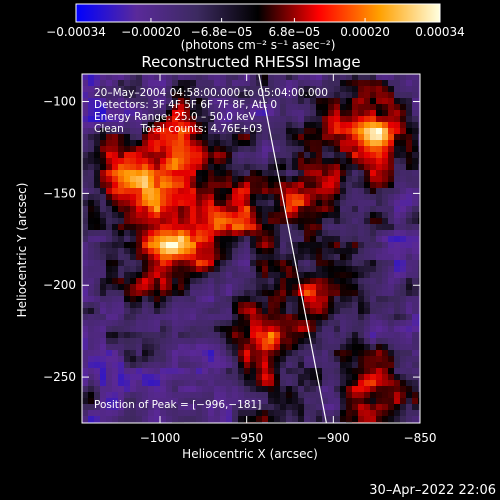 The height and width of the screenshot is (500, 500). I want to click on plot-title: Reconstructed RHESSI Image, so click(250, 62).